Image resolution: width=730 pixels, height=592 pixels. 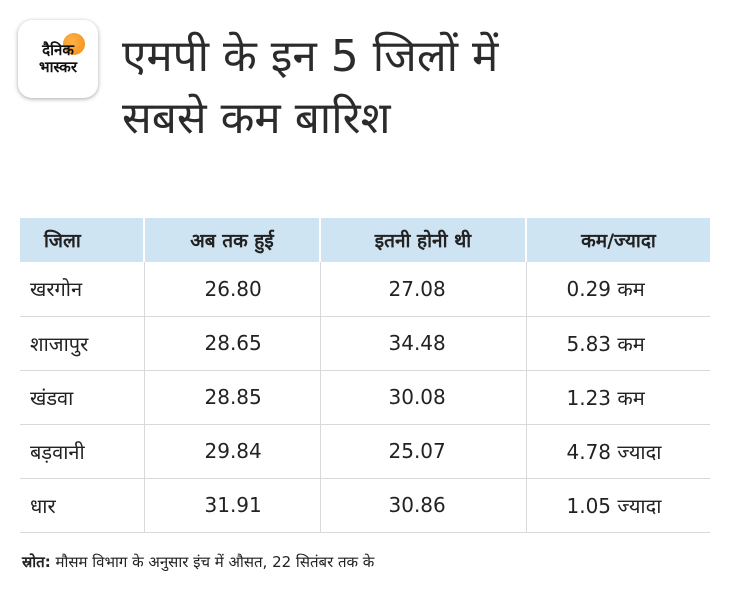 I want to click on cell-district: बड़वानी, so click(x=82, y=451).